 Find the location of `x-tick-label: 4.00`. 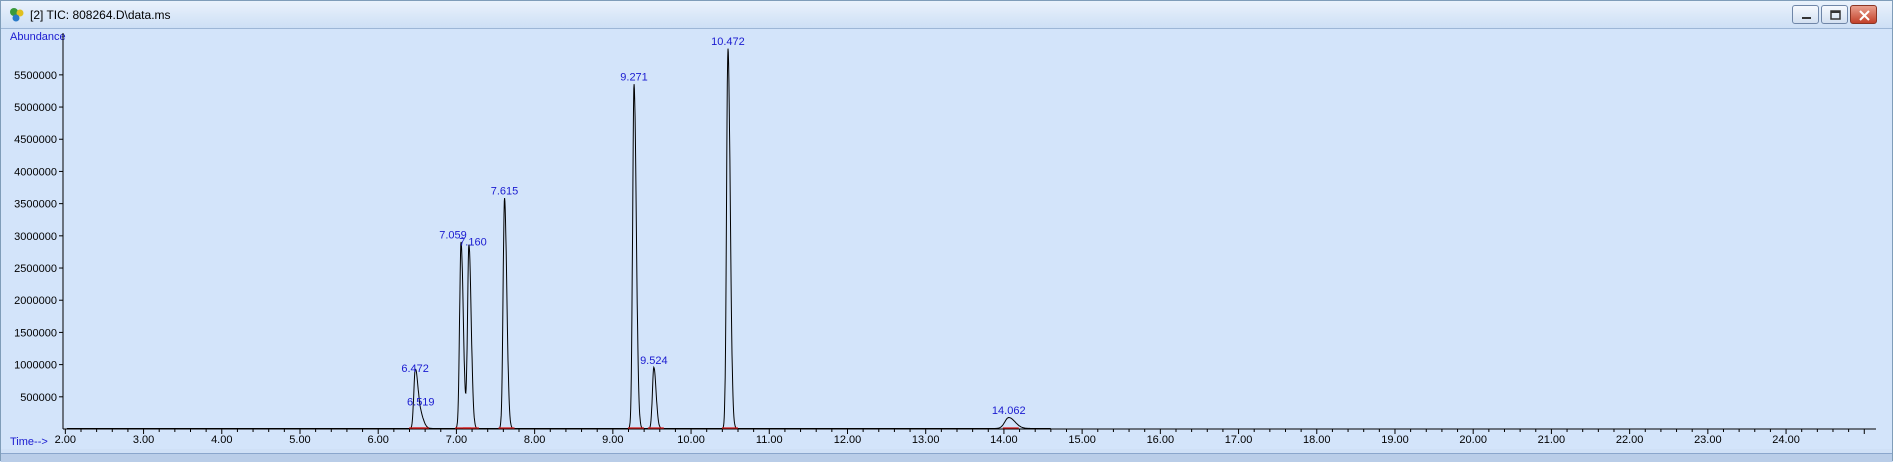

x-tick-label: 4.00 is located at coordinates (221, 440).